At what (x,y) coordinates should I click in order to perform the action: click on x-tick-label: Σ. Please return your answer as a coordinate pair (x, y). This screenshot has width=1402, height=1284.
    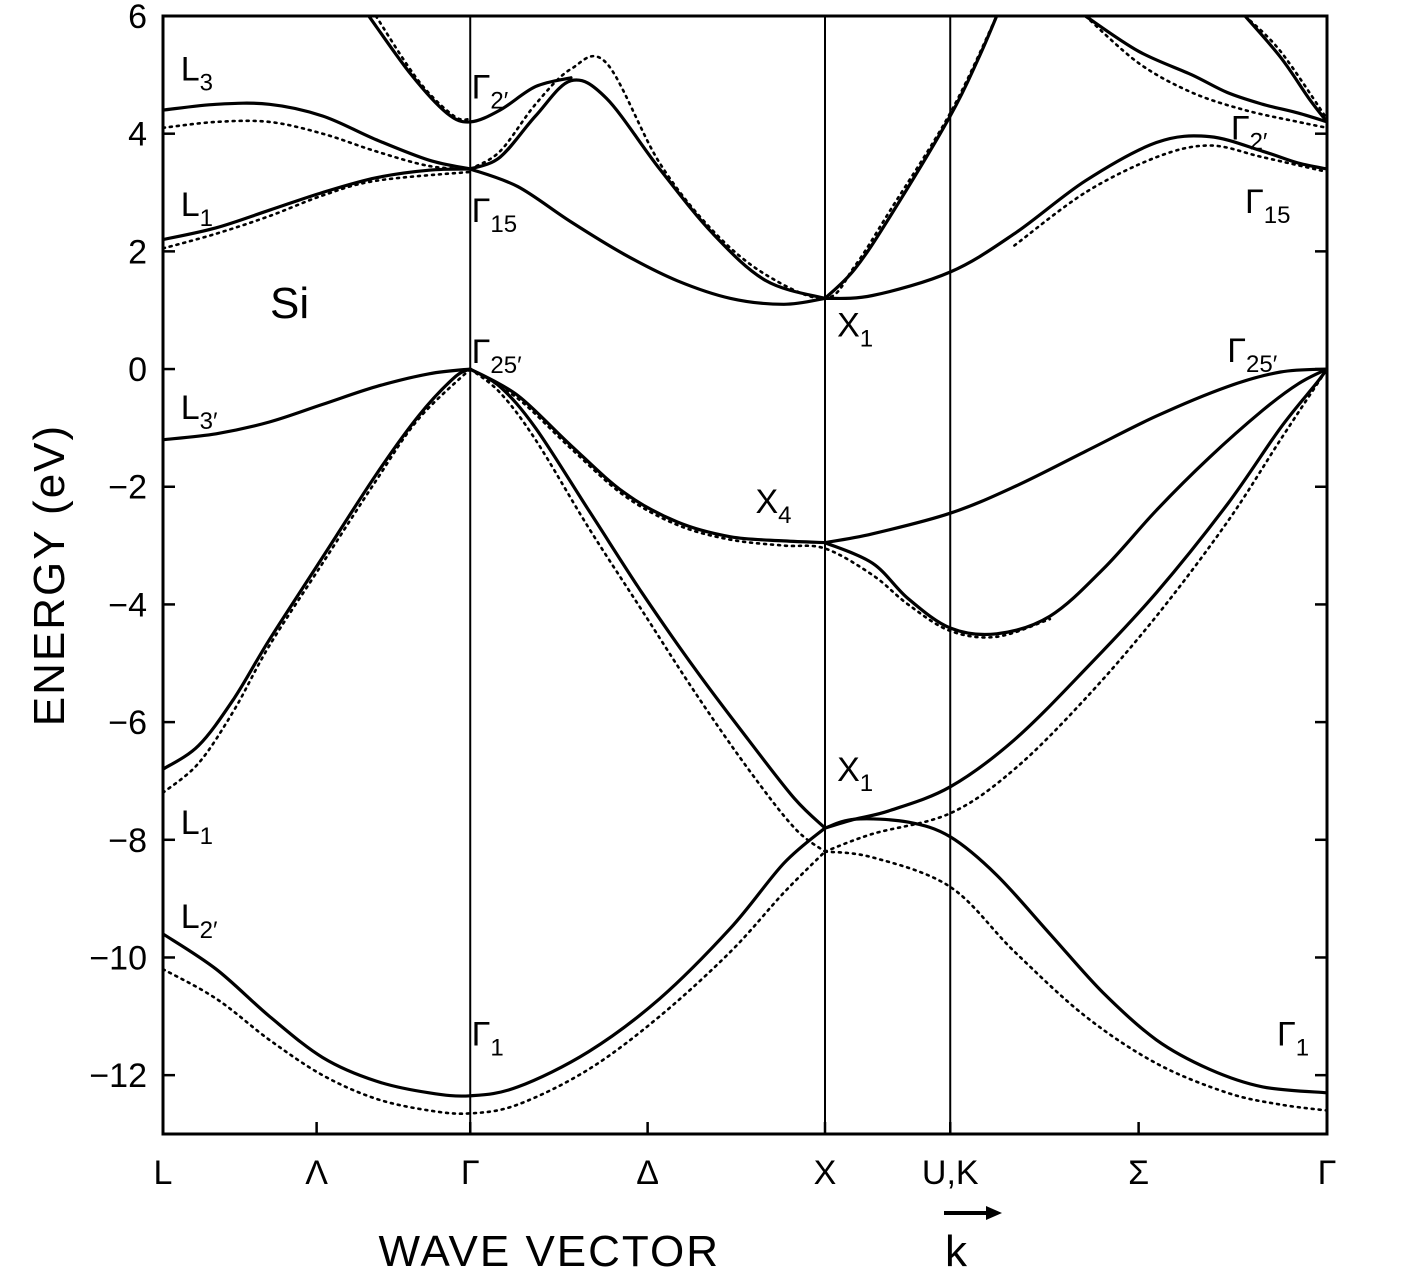
    Looking at the image, I should click on (1138, 1173).